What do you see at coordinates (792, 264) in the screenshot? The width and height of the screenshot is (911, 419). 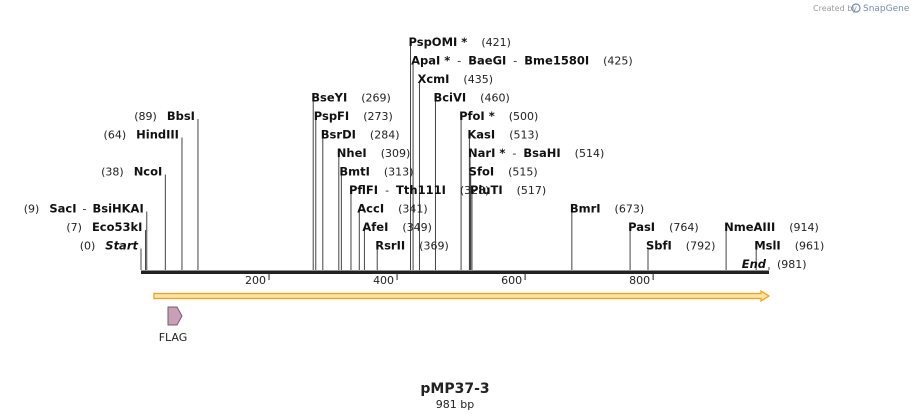 I see `site-position: (981)` at bounding box center [792, 264].